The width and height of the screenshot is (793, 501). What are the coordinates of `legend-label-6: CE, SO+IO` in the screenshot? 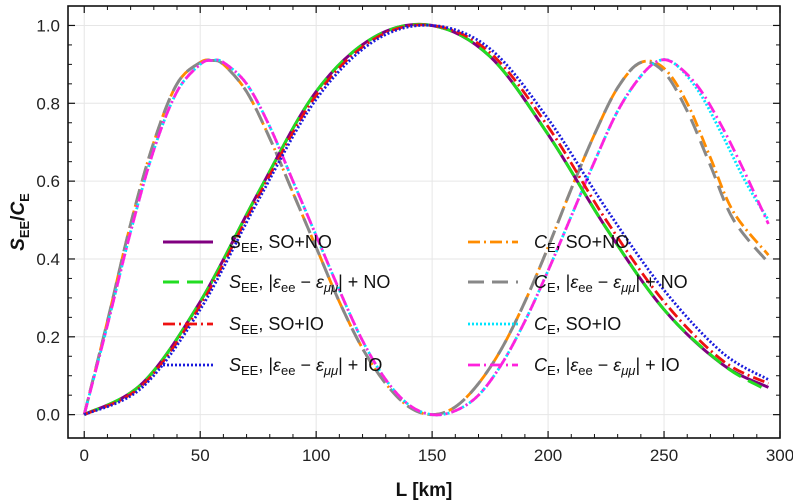 It's located at (577, 325).